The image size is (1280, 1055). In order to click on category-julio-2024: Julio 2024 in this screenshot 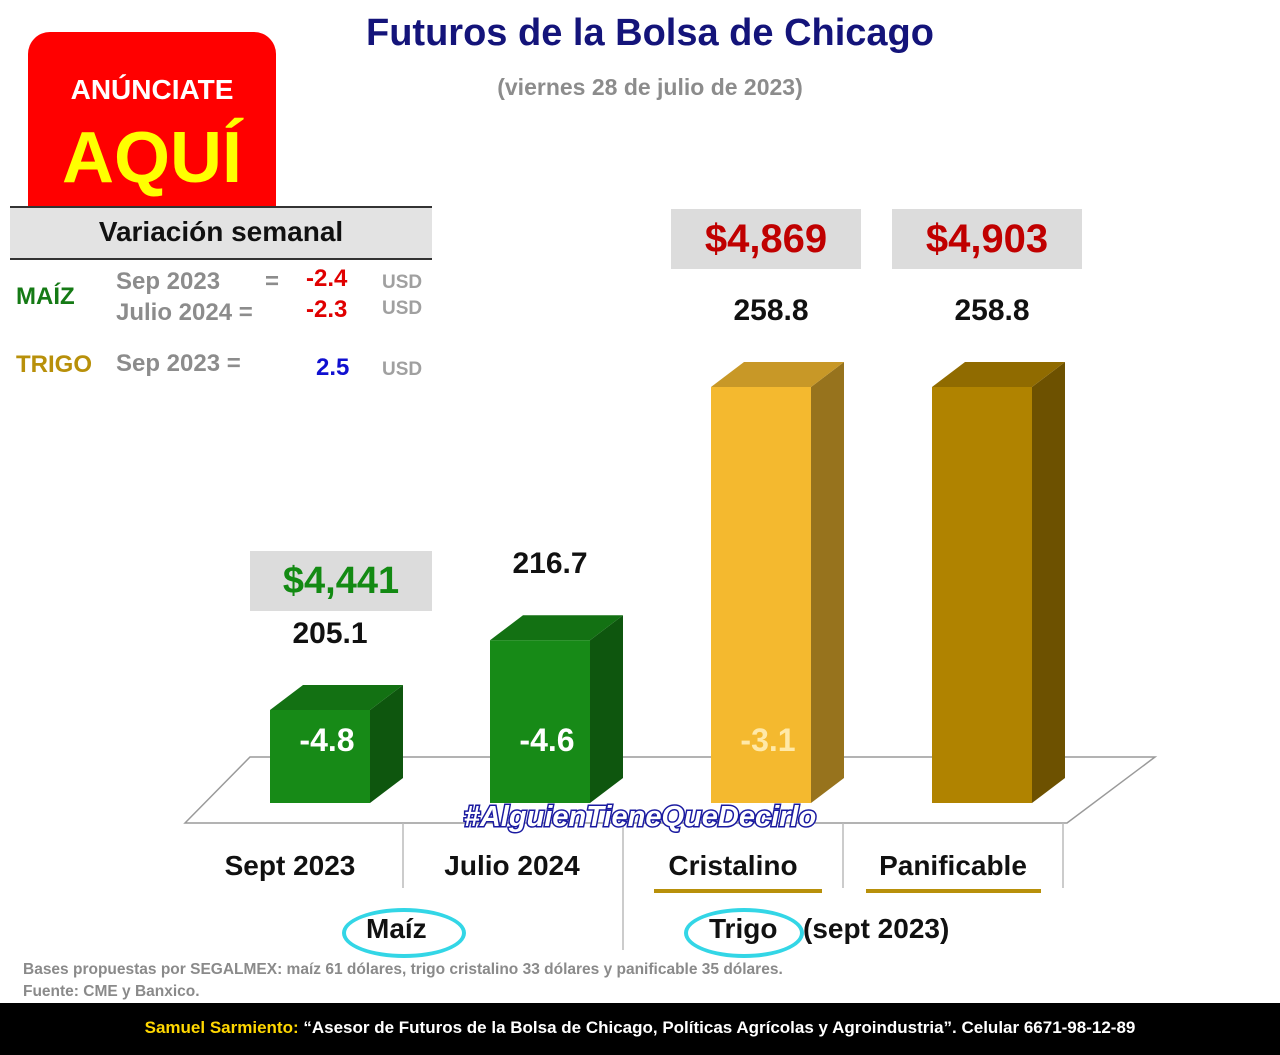, I will do `click(512, 865)`.